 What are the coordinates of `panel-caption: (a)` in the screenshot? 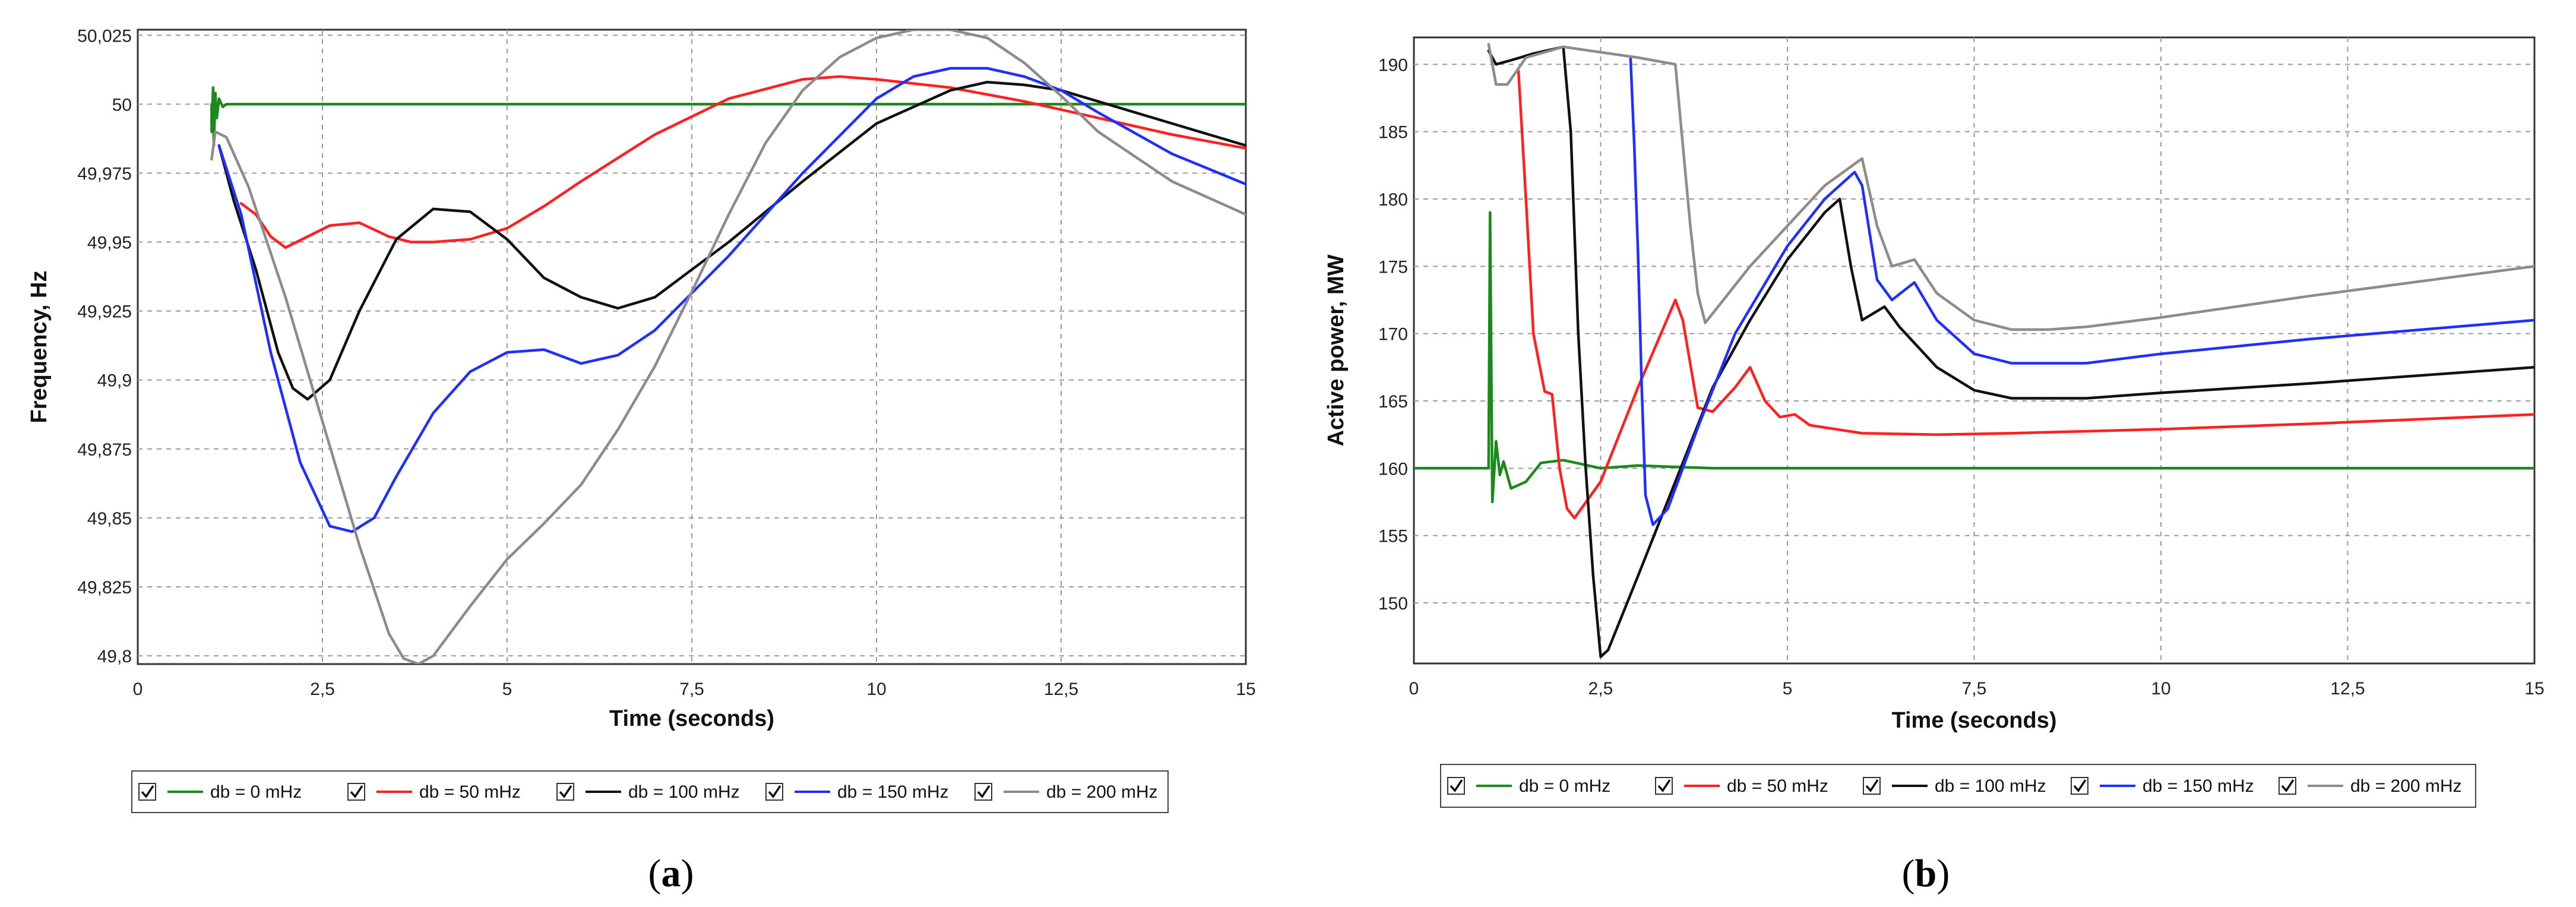 It's located at (671, 873).